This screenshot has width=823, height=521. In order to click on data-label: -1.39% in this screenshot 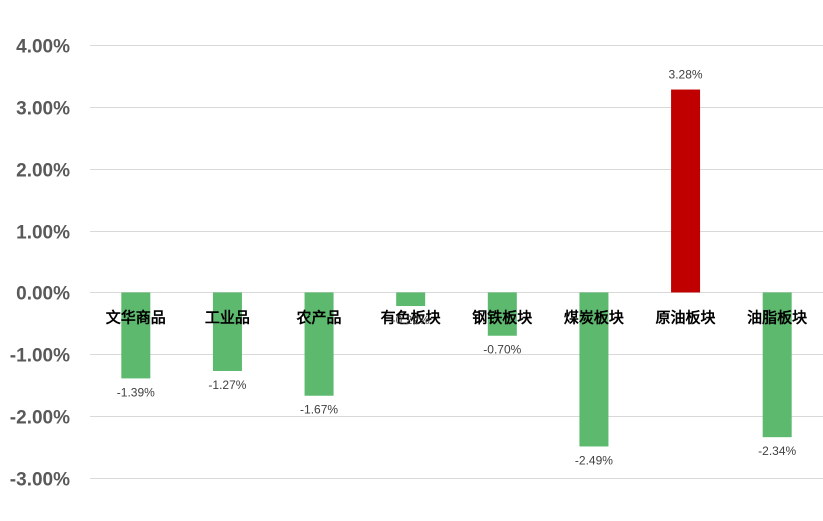, I will do `click(136, 392)`.